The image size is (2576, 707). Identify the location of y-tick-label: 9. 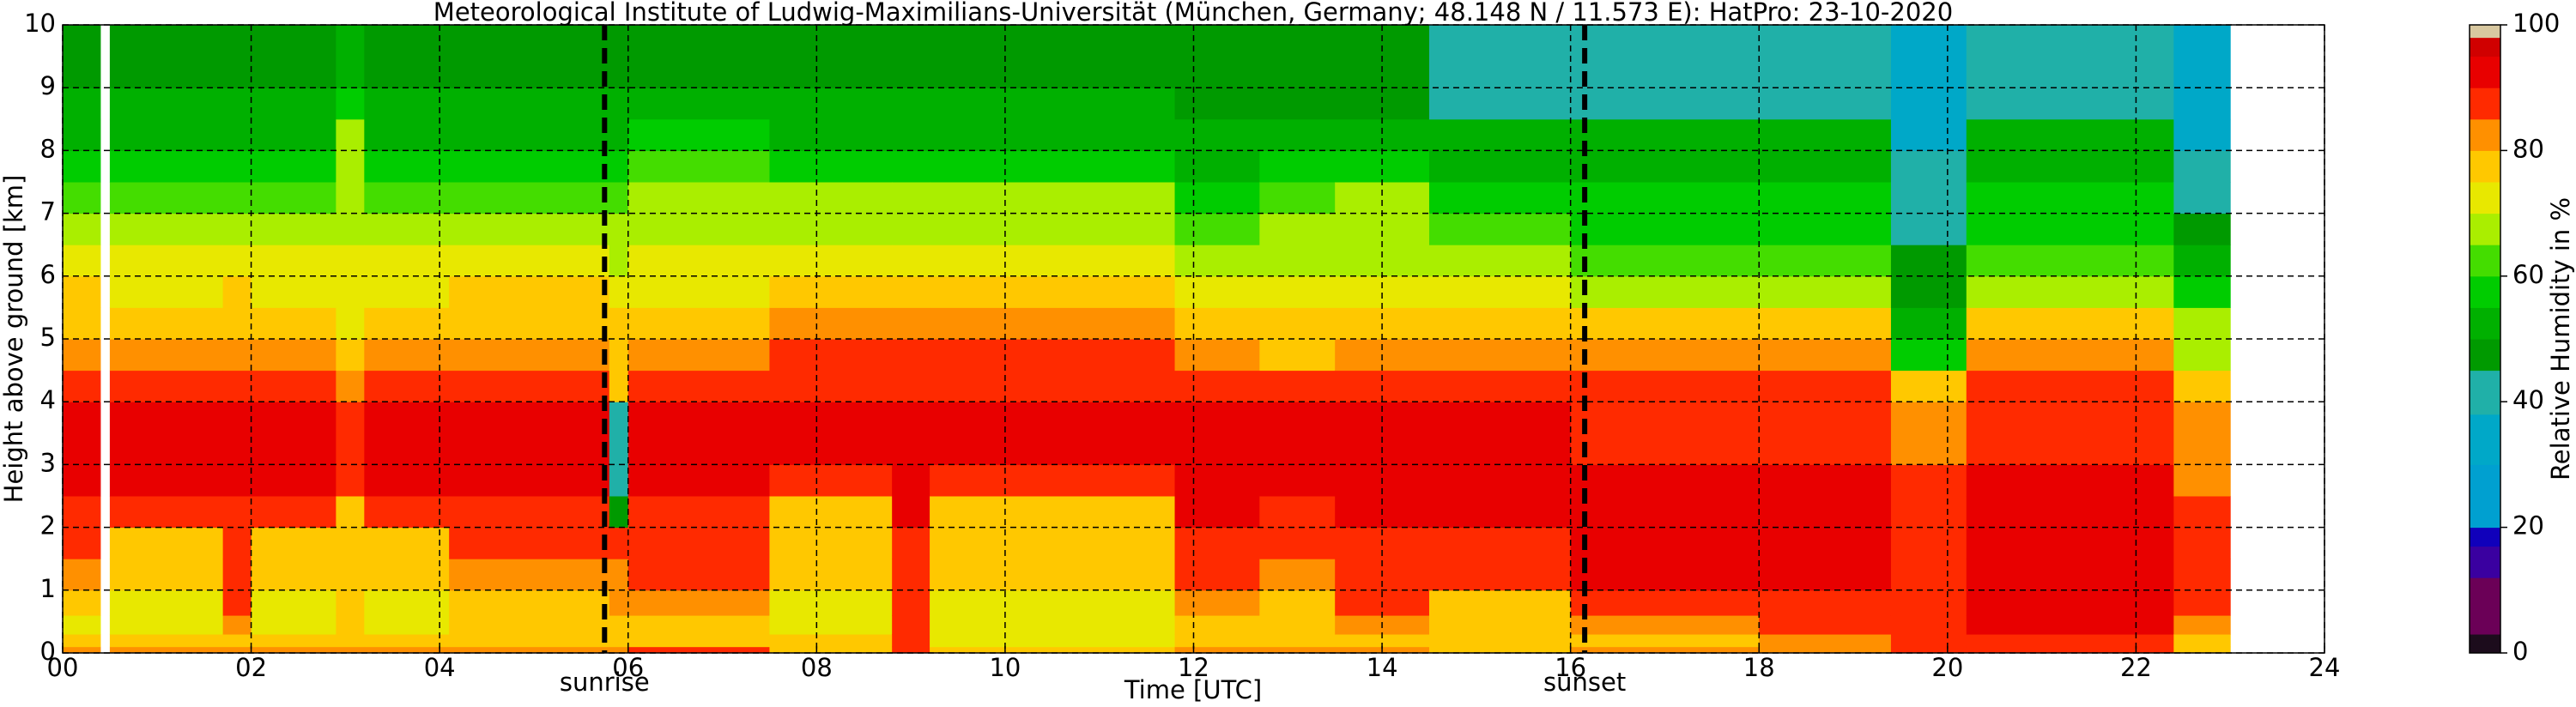
(48, 85).